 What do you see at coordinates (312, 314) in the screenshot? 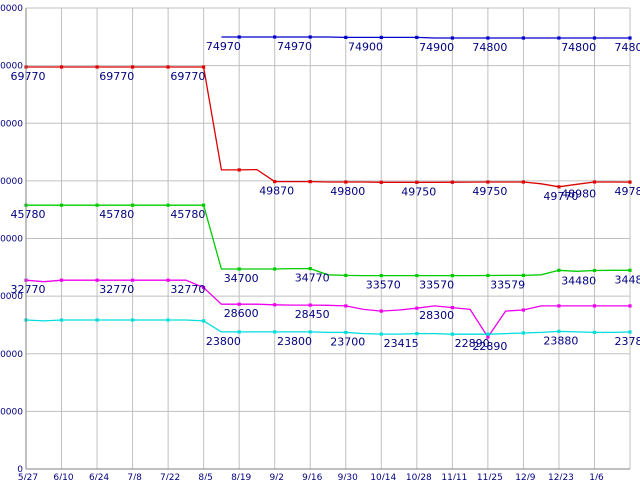
I see `data-point-label: 28450` at bounding box center [312, 314].